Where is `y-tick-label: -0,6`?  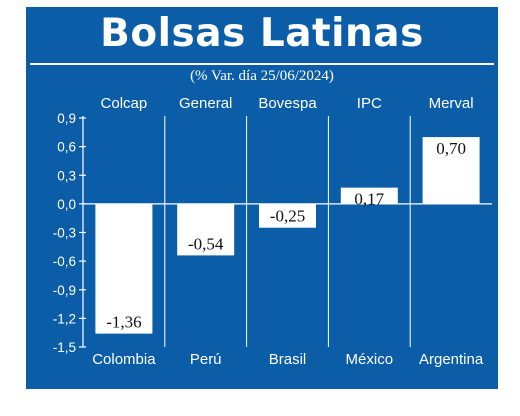
y-tick-label: -0,6 is located at coordinates (64, 261).